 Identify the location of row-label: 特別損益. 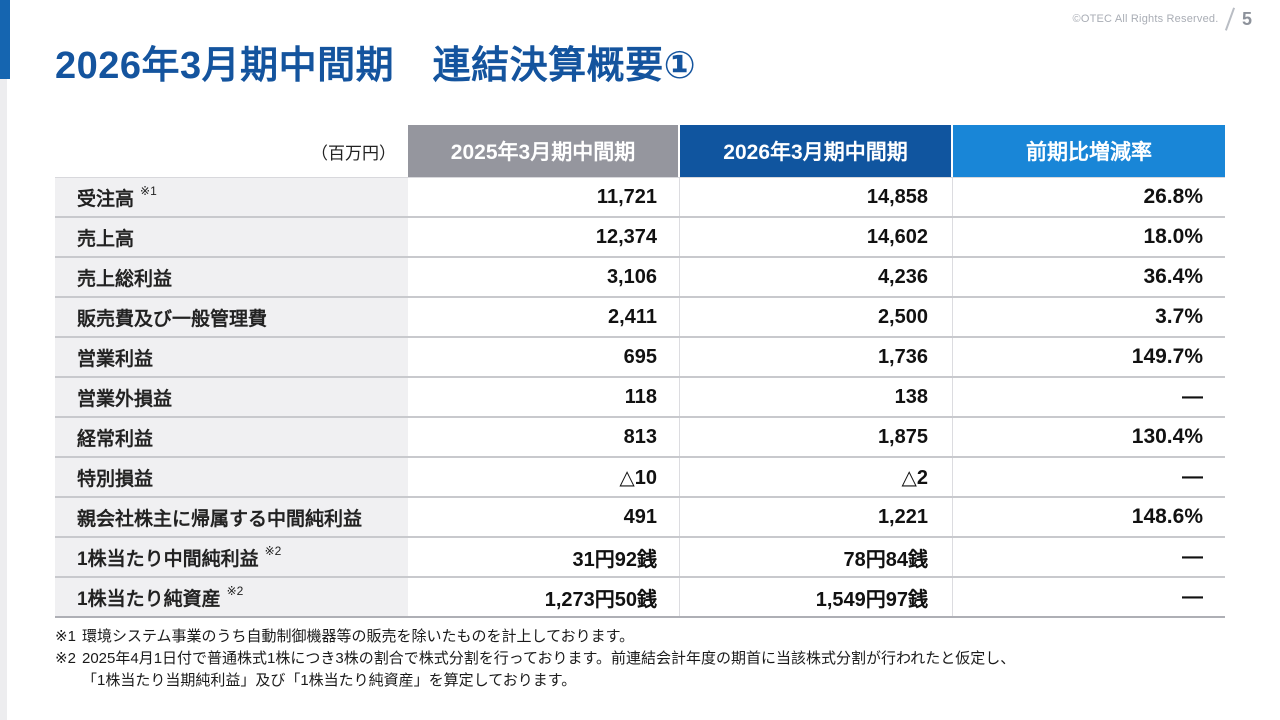
(231, 477).